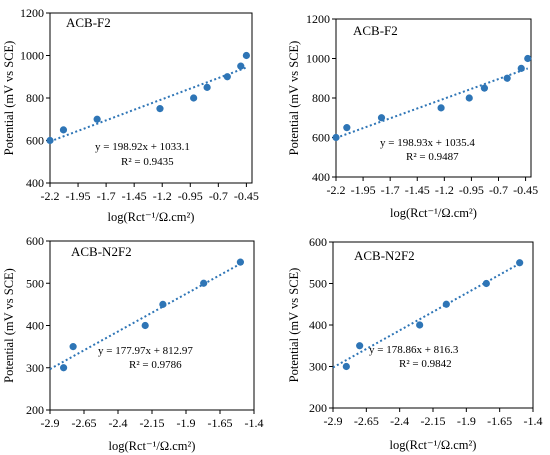 The width and height of the screenshot is (550, 455). Describe the element at coordinates (414, 350) in the screenshot. I see `trendline-equation: y = 178.86x + 816.3` at that location.